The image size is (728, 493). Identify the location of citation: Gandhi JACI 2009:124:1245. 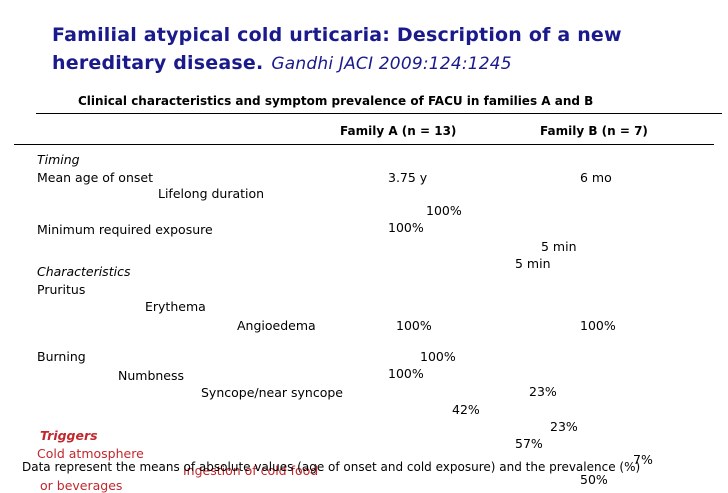
(391, 64).